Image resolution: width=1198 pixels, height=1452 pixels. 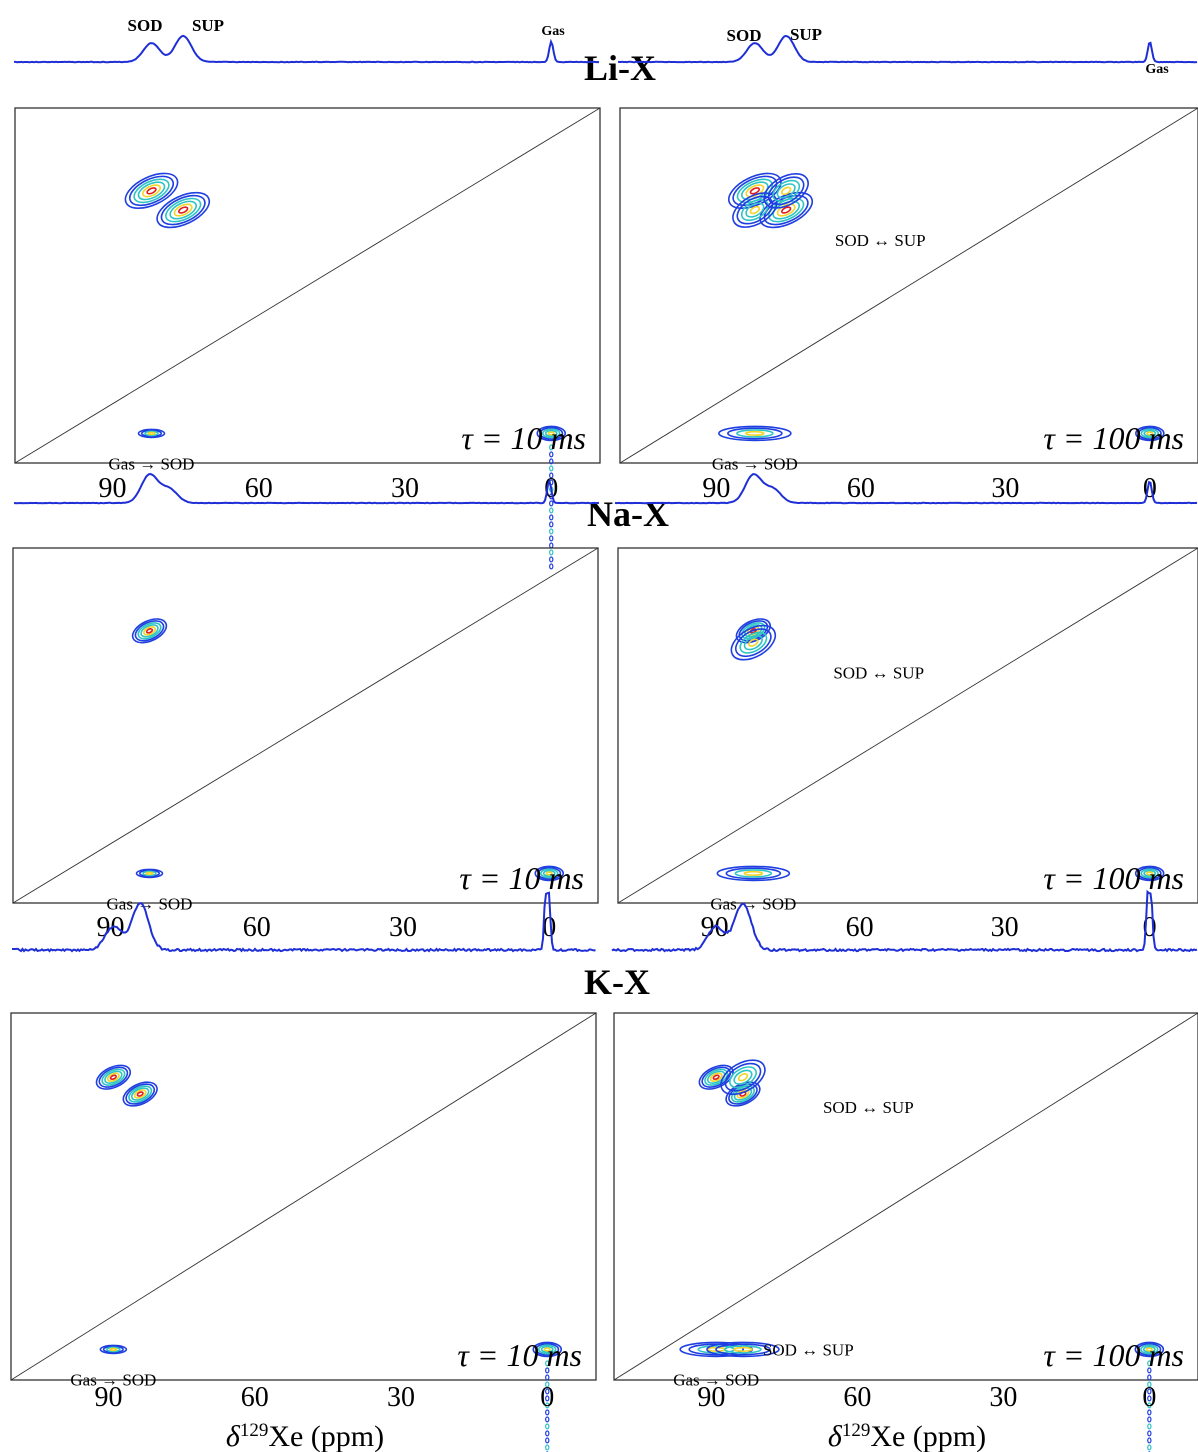 I want to click on tick-label-30: 30, so click(x=1005, y=927).